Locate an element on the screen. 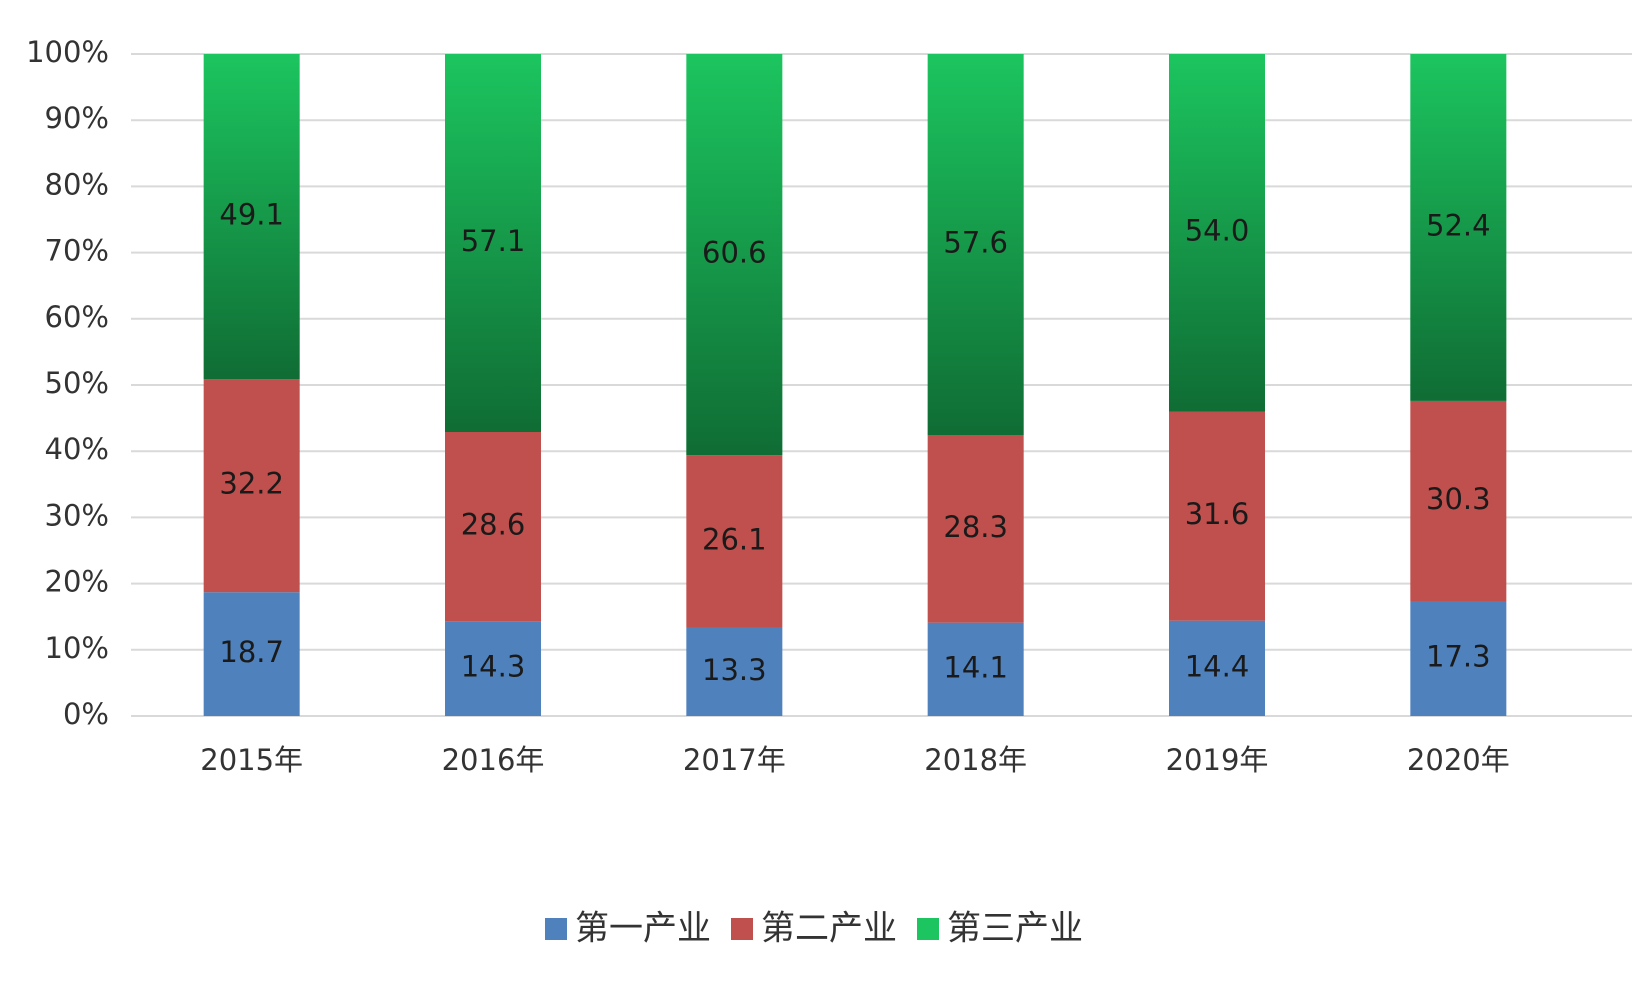 This screenshot has width=1632, height=990. data-label: 52.4 is located at coordinates (1458, 225).